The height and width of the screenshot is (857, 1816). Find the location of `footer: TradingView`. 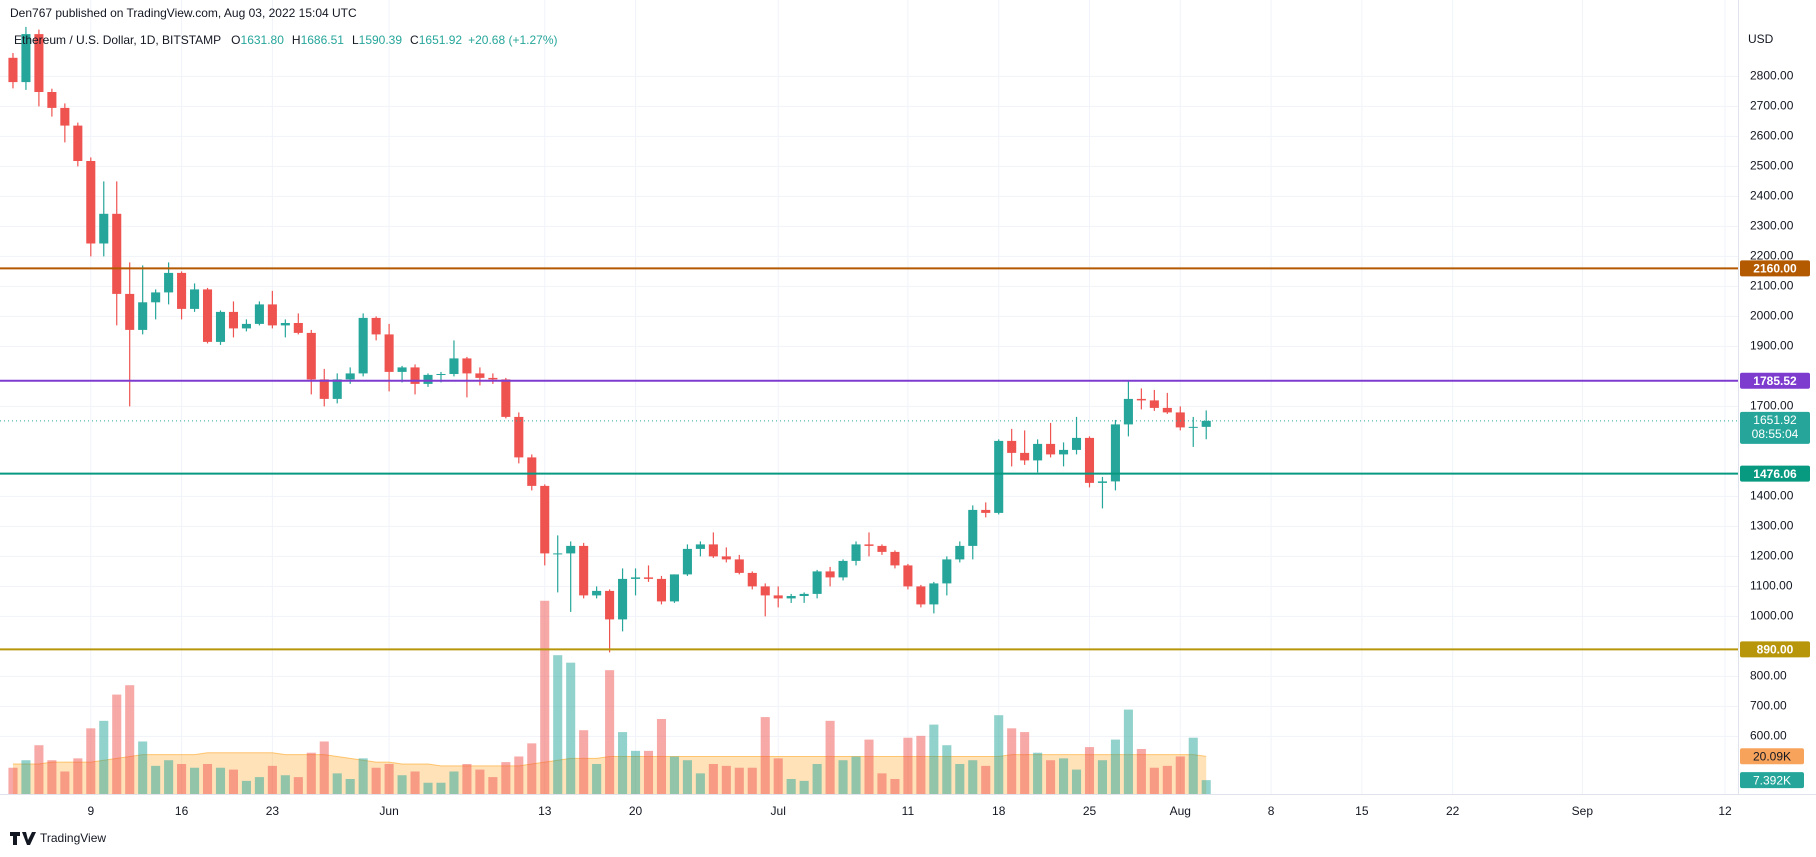

footer: TradingView is located at coordinates (73, 838).